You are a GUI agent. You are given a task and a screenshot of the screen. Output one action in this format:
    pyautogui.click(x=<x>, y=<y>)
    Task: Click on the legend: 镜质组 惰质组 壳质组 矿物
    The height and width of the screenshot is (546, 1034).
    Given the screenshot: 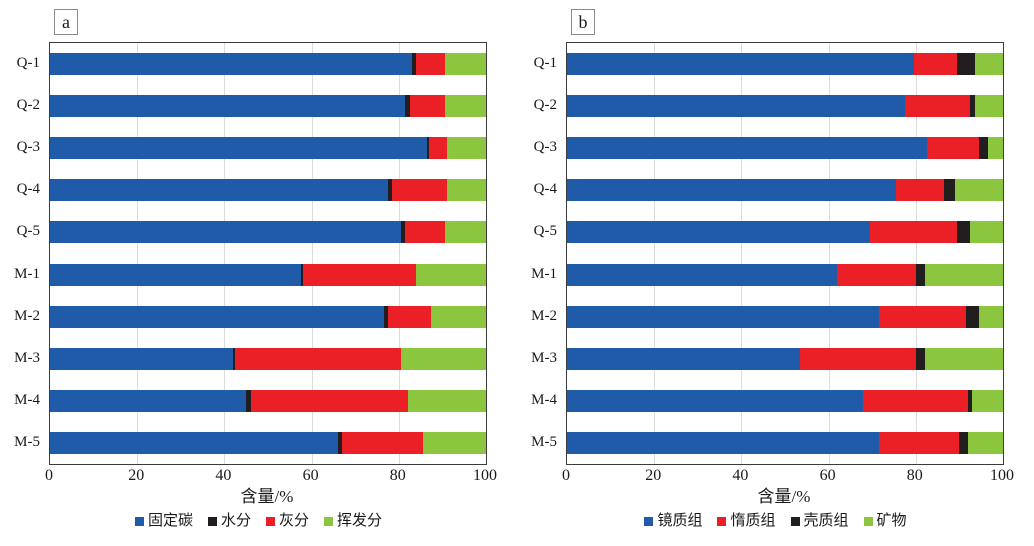 What is the action you would take?
    pyautogui.click(x=775, y=521)
    